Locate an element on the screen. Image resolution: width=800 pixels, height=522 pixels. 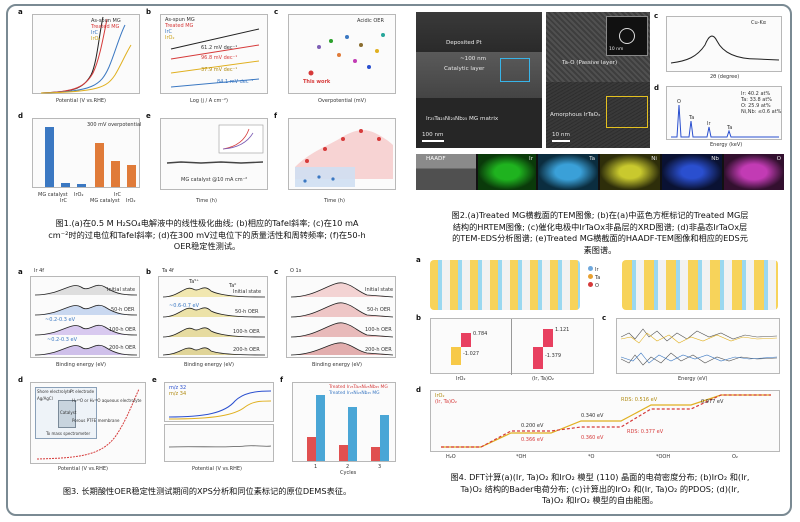
fig1a-plot: As-spun MG Treated MG IrC IrO₂ is located at coordinates (86, 54).